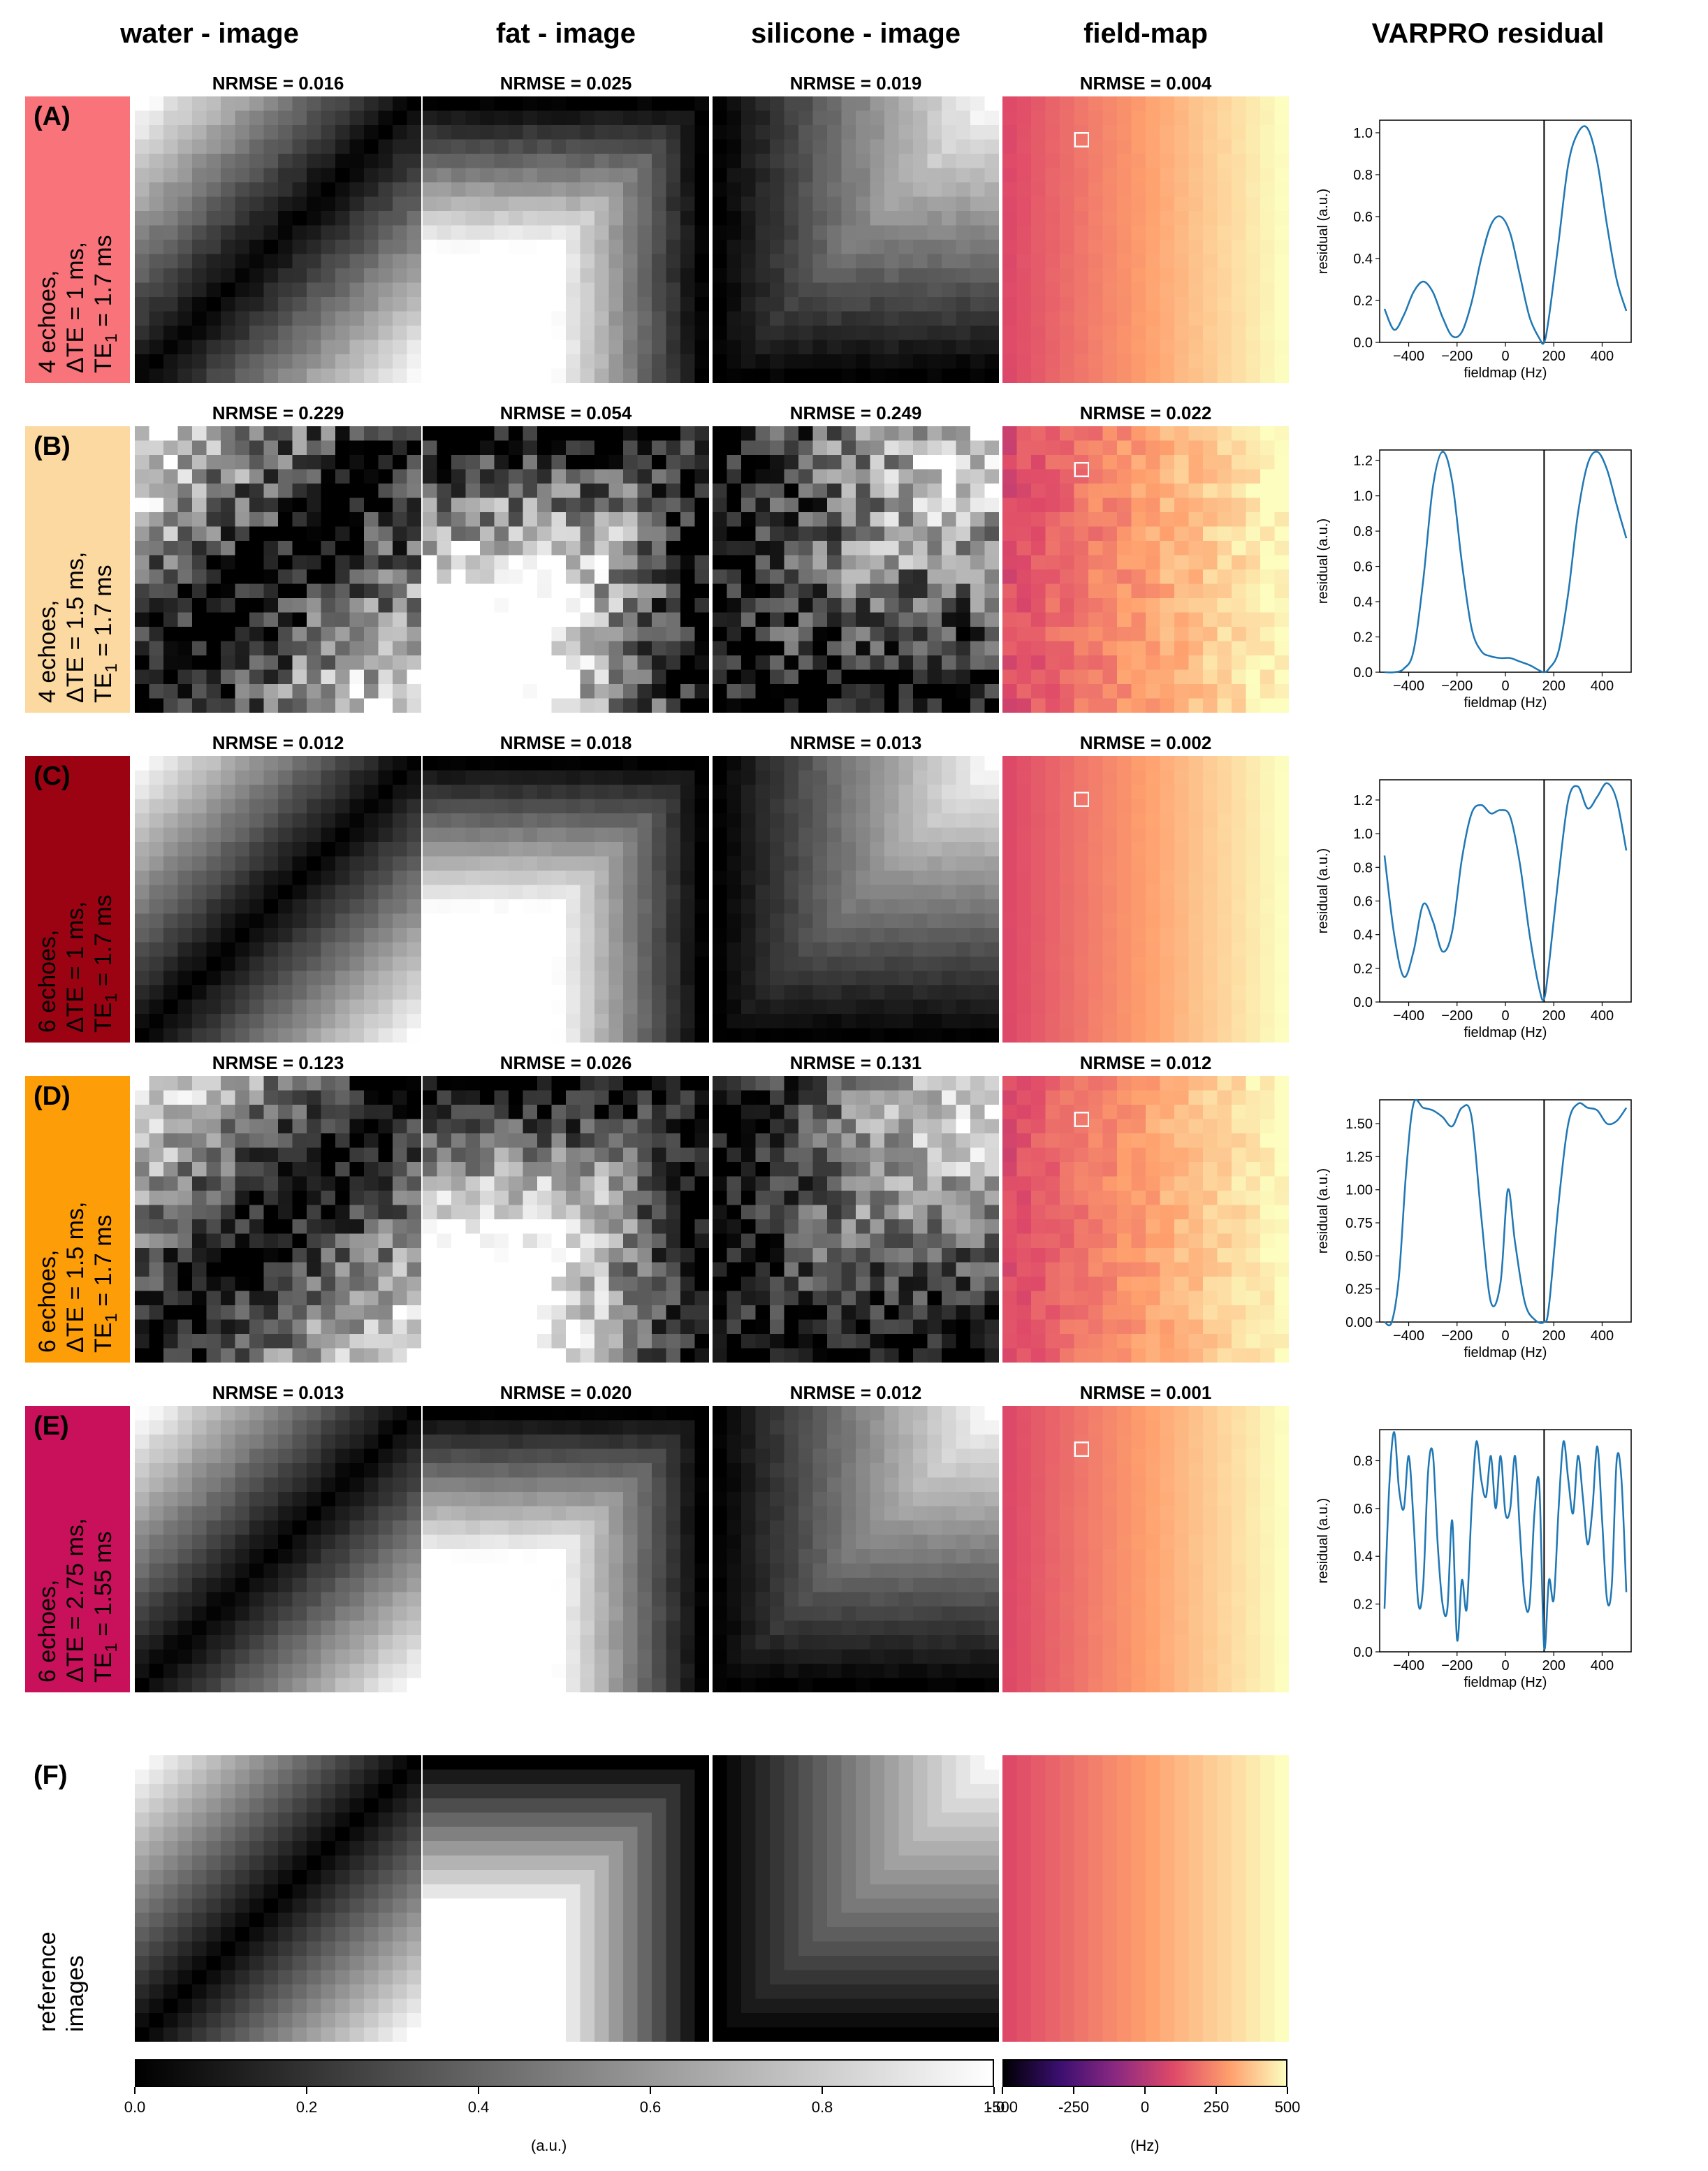 The image size is (1708, 2171). Describe the element at coordinates (478, 2107) in the screenshot. I see `grayscale-colorbar-tick-label: 0.4` at that location.